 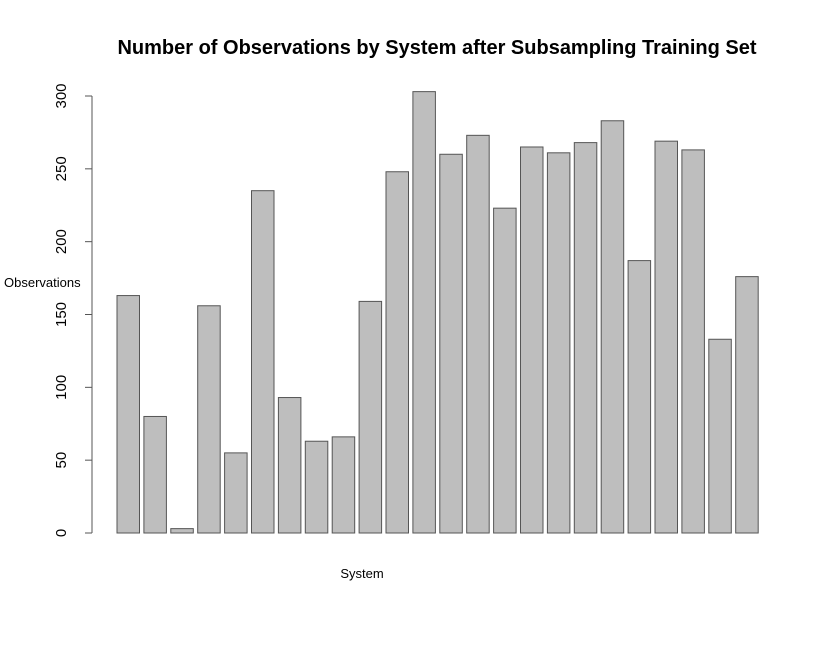 What do you see at coordinates (61, 95) in the screenshot?
I see `y-tick-label: 300` at bounding box center [61, 95].